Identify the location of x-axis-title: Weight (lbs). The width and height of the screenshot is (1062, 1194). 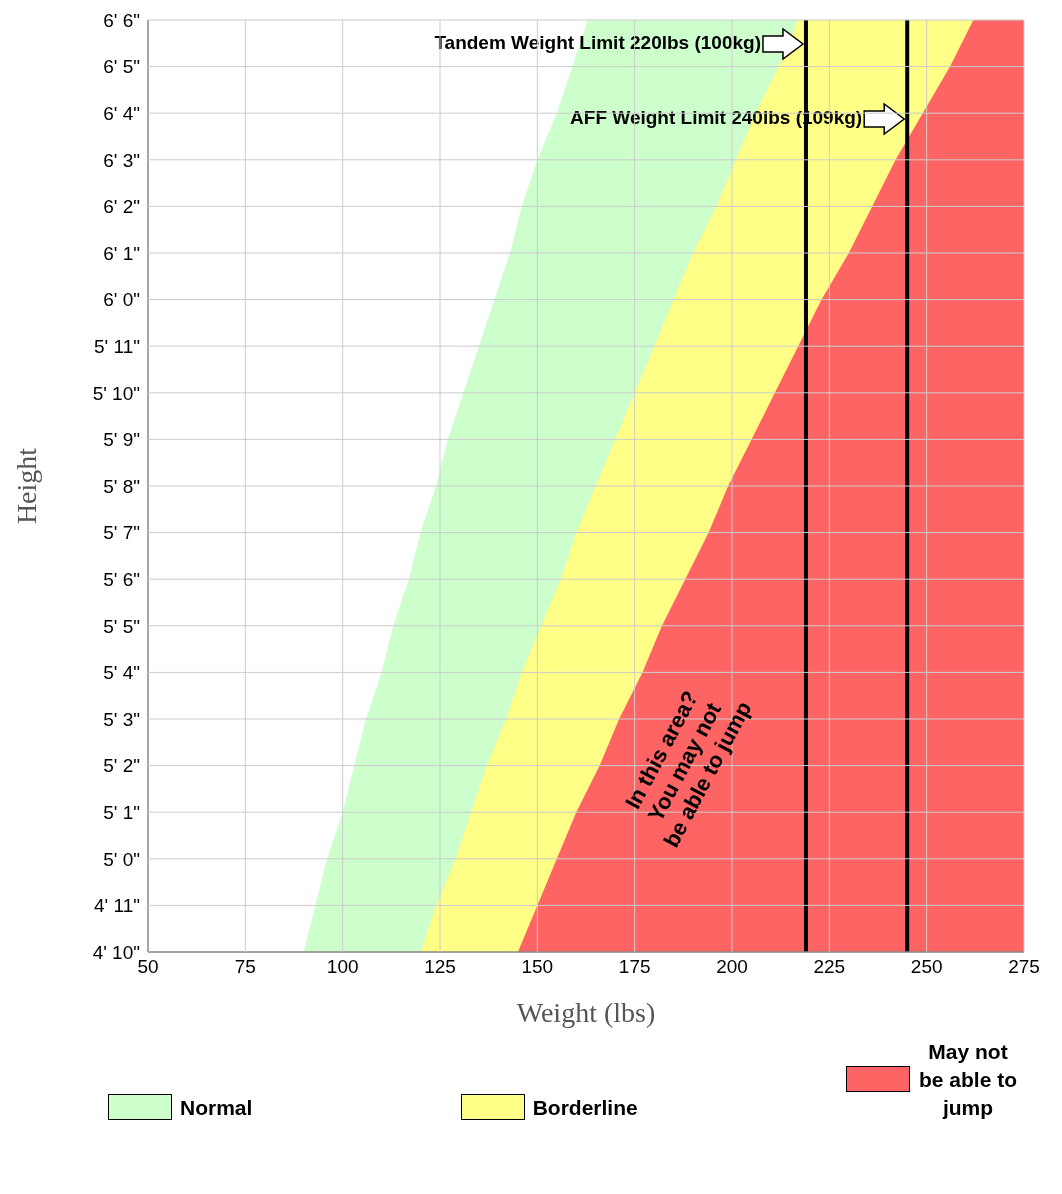
(586, 1012).